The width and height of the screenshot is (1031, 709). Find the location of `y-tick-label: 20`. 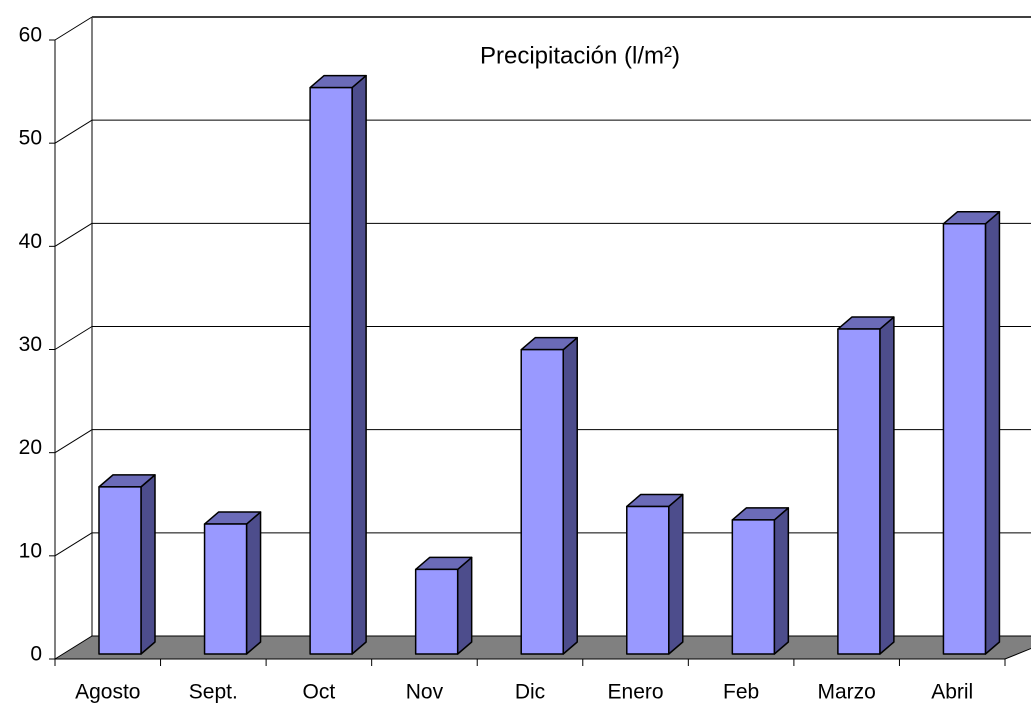

y-tick-label: 20 is located at coordinates (30, 447).